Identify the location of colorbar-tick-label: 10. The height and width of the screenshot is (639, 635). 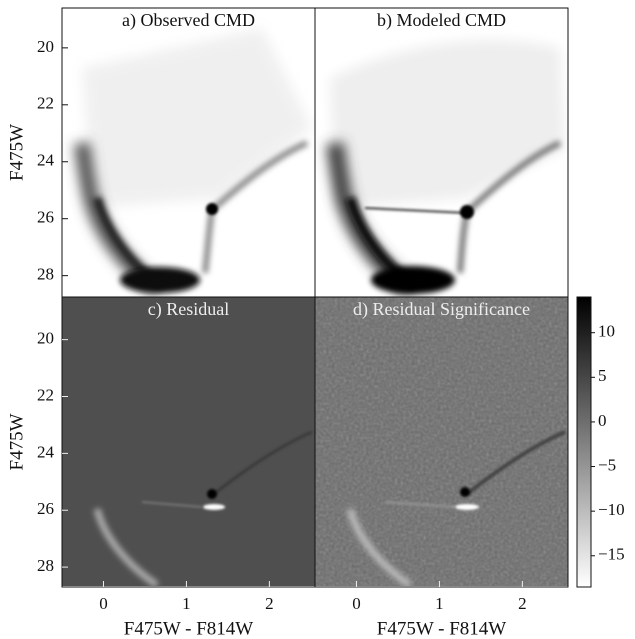
(606, 331).